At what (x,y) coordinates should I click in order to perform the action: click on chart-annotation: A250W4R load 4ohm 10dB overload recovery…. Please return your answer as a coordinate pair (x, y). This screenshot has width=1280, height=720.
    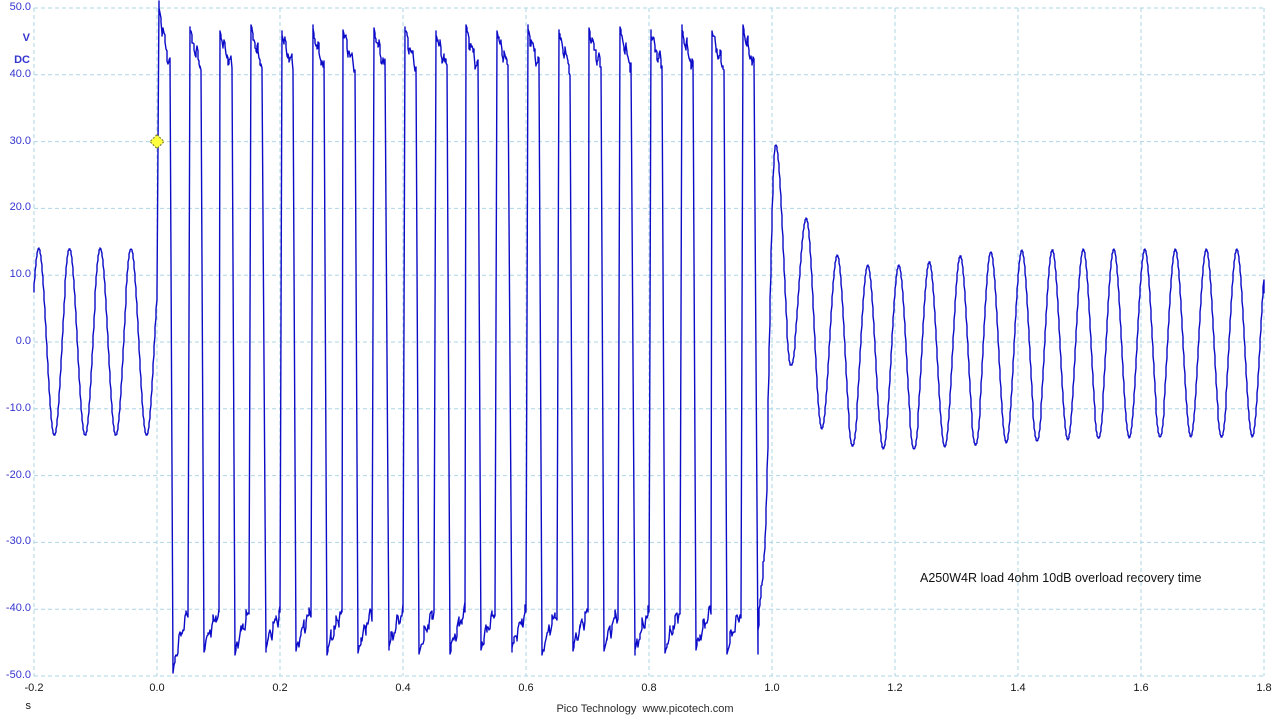
    Looking at the image, I should click on (1061, 578).